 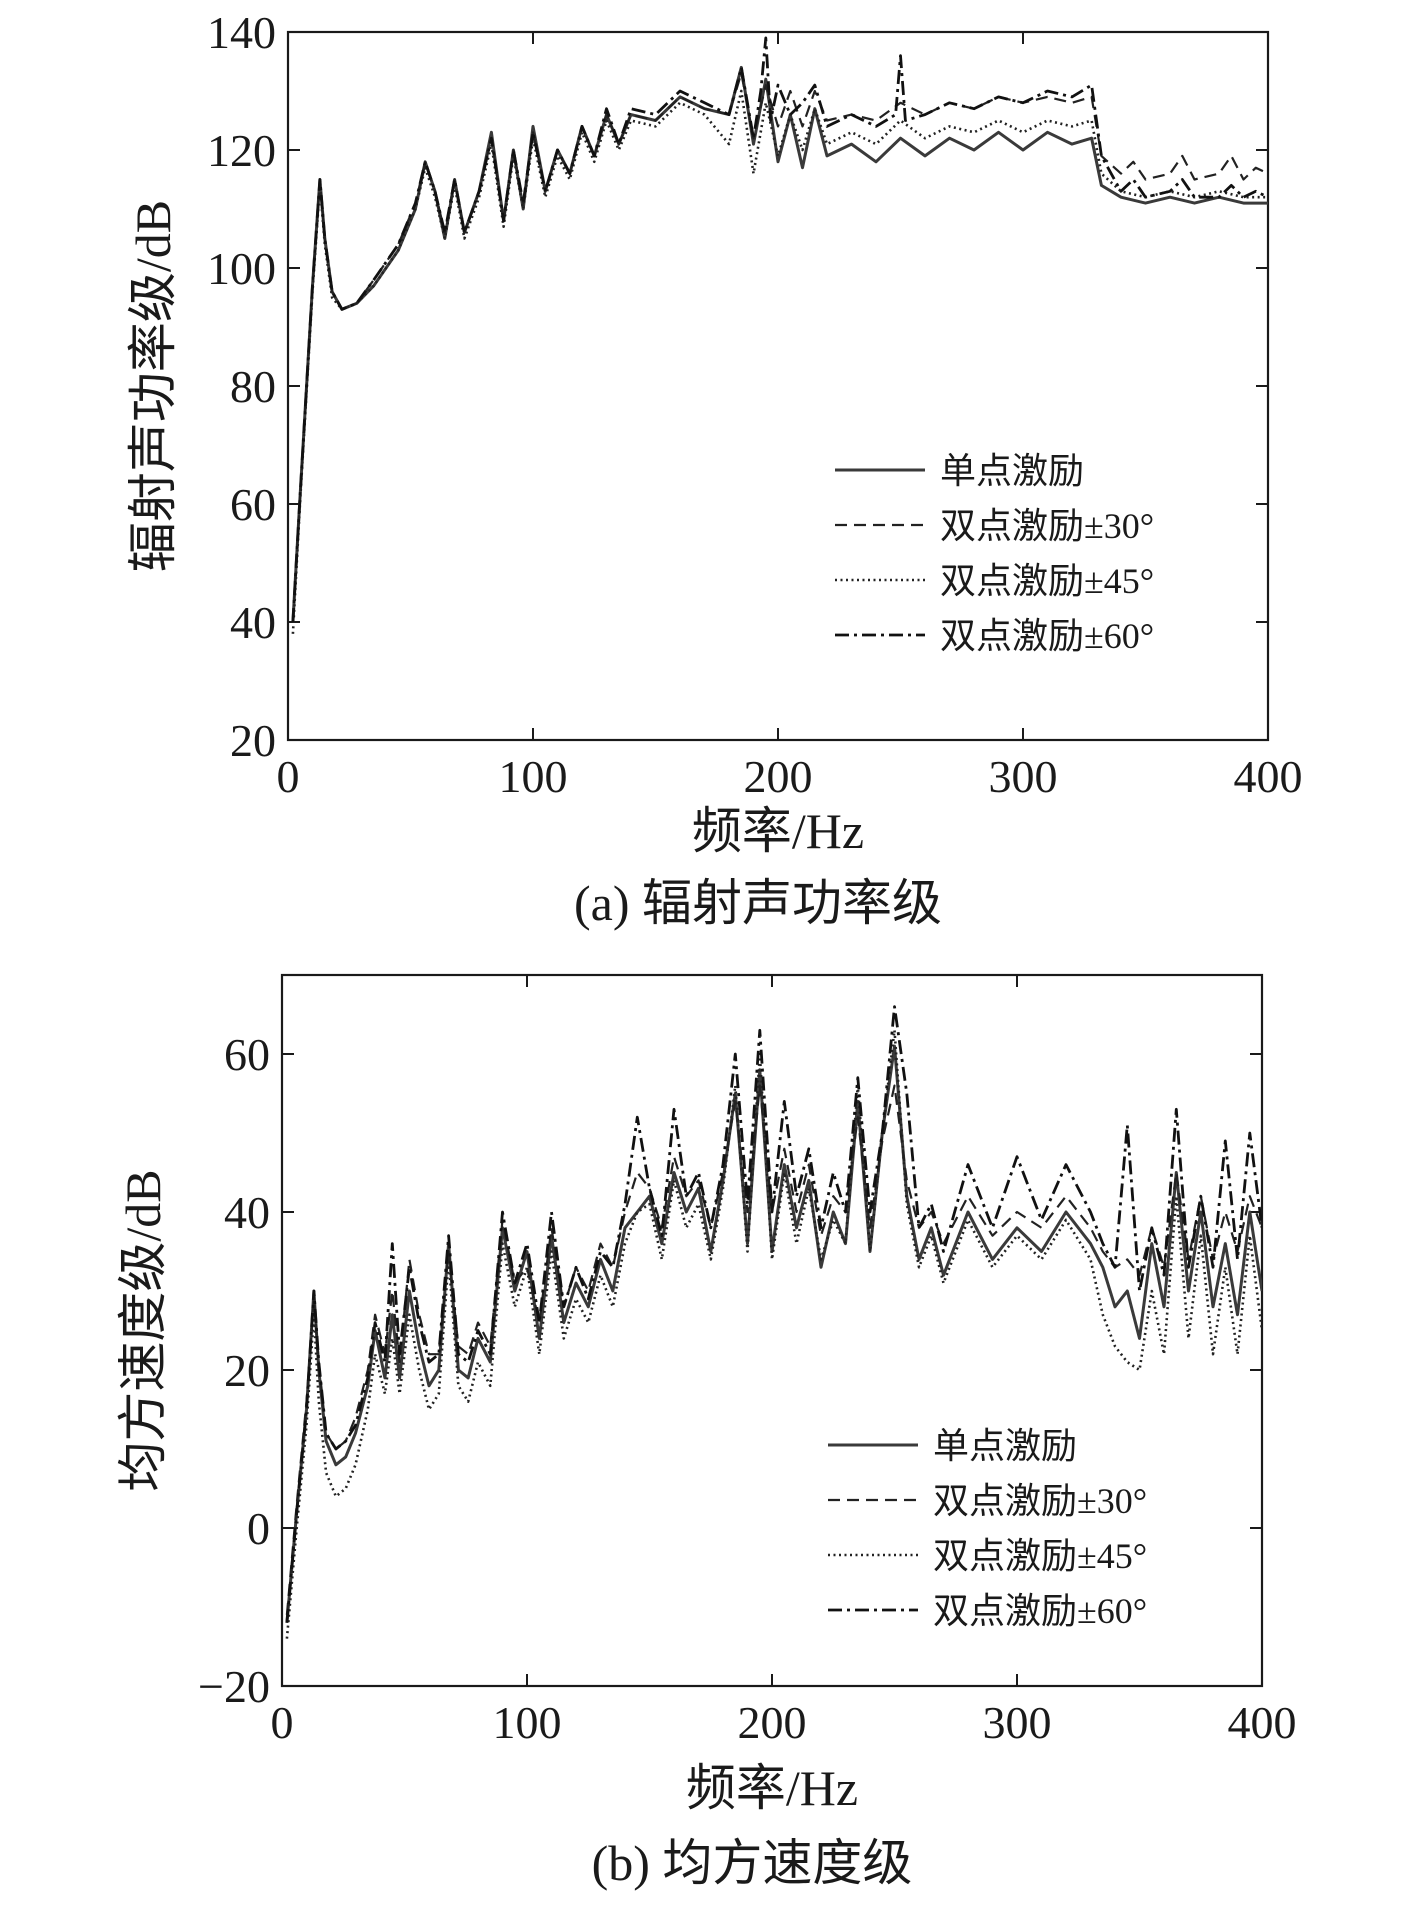 I want to click on y-tick-label: 80, so click(x=253, y=386).